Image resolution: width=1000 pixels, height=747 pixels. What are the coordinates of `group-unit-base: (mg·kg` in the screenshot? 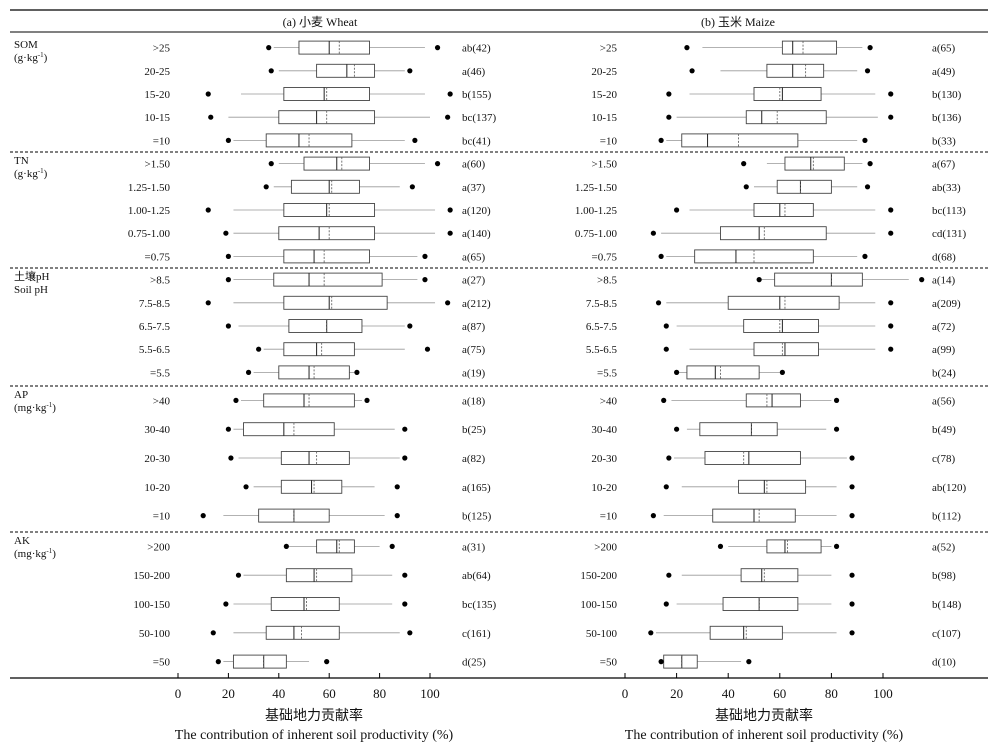 It's located at (30, 554).